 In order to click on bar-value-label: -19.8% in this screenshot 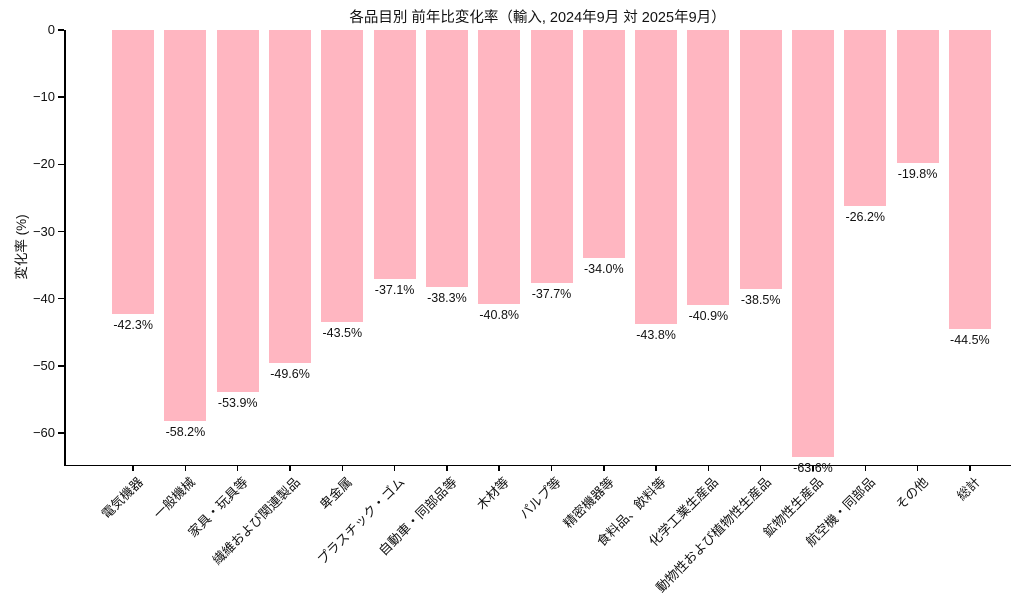, I will do `click(917, 174)`.